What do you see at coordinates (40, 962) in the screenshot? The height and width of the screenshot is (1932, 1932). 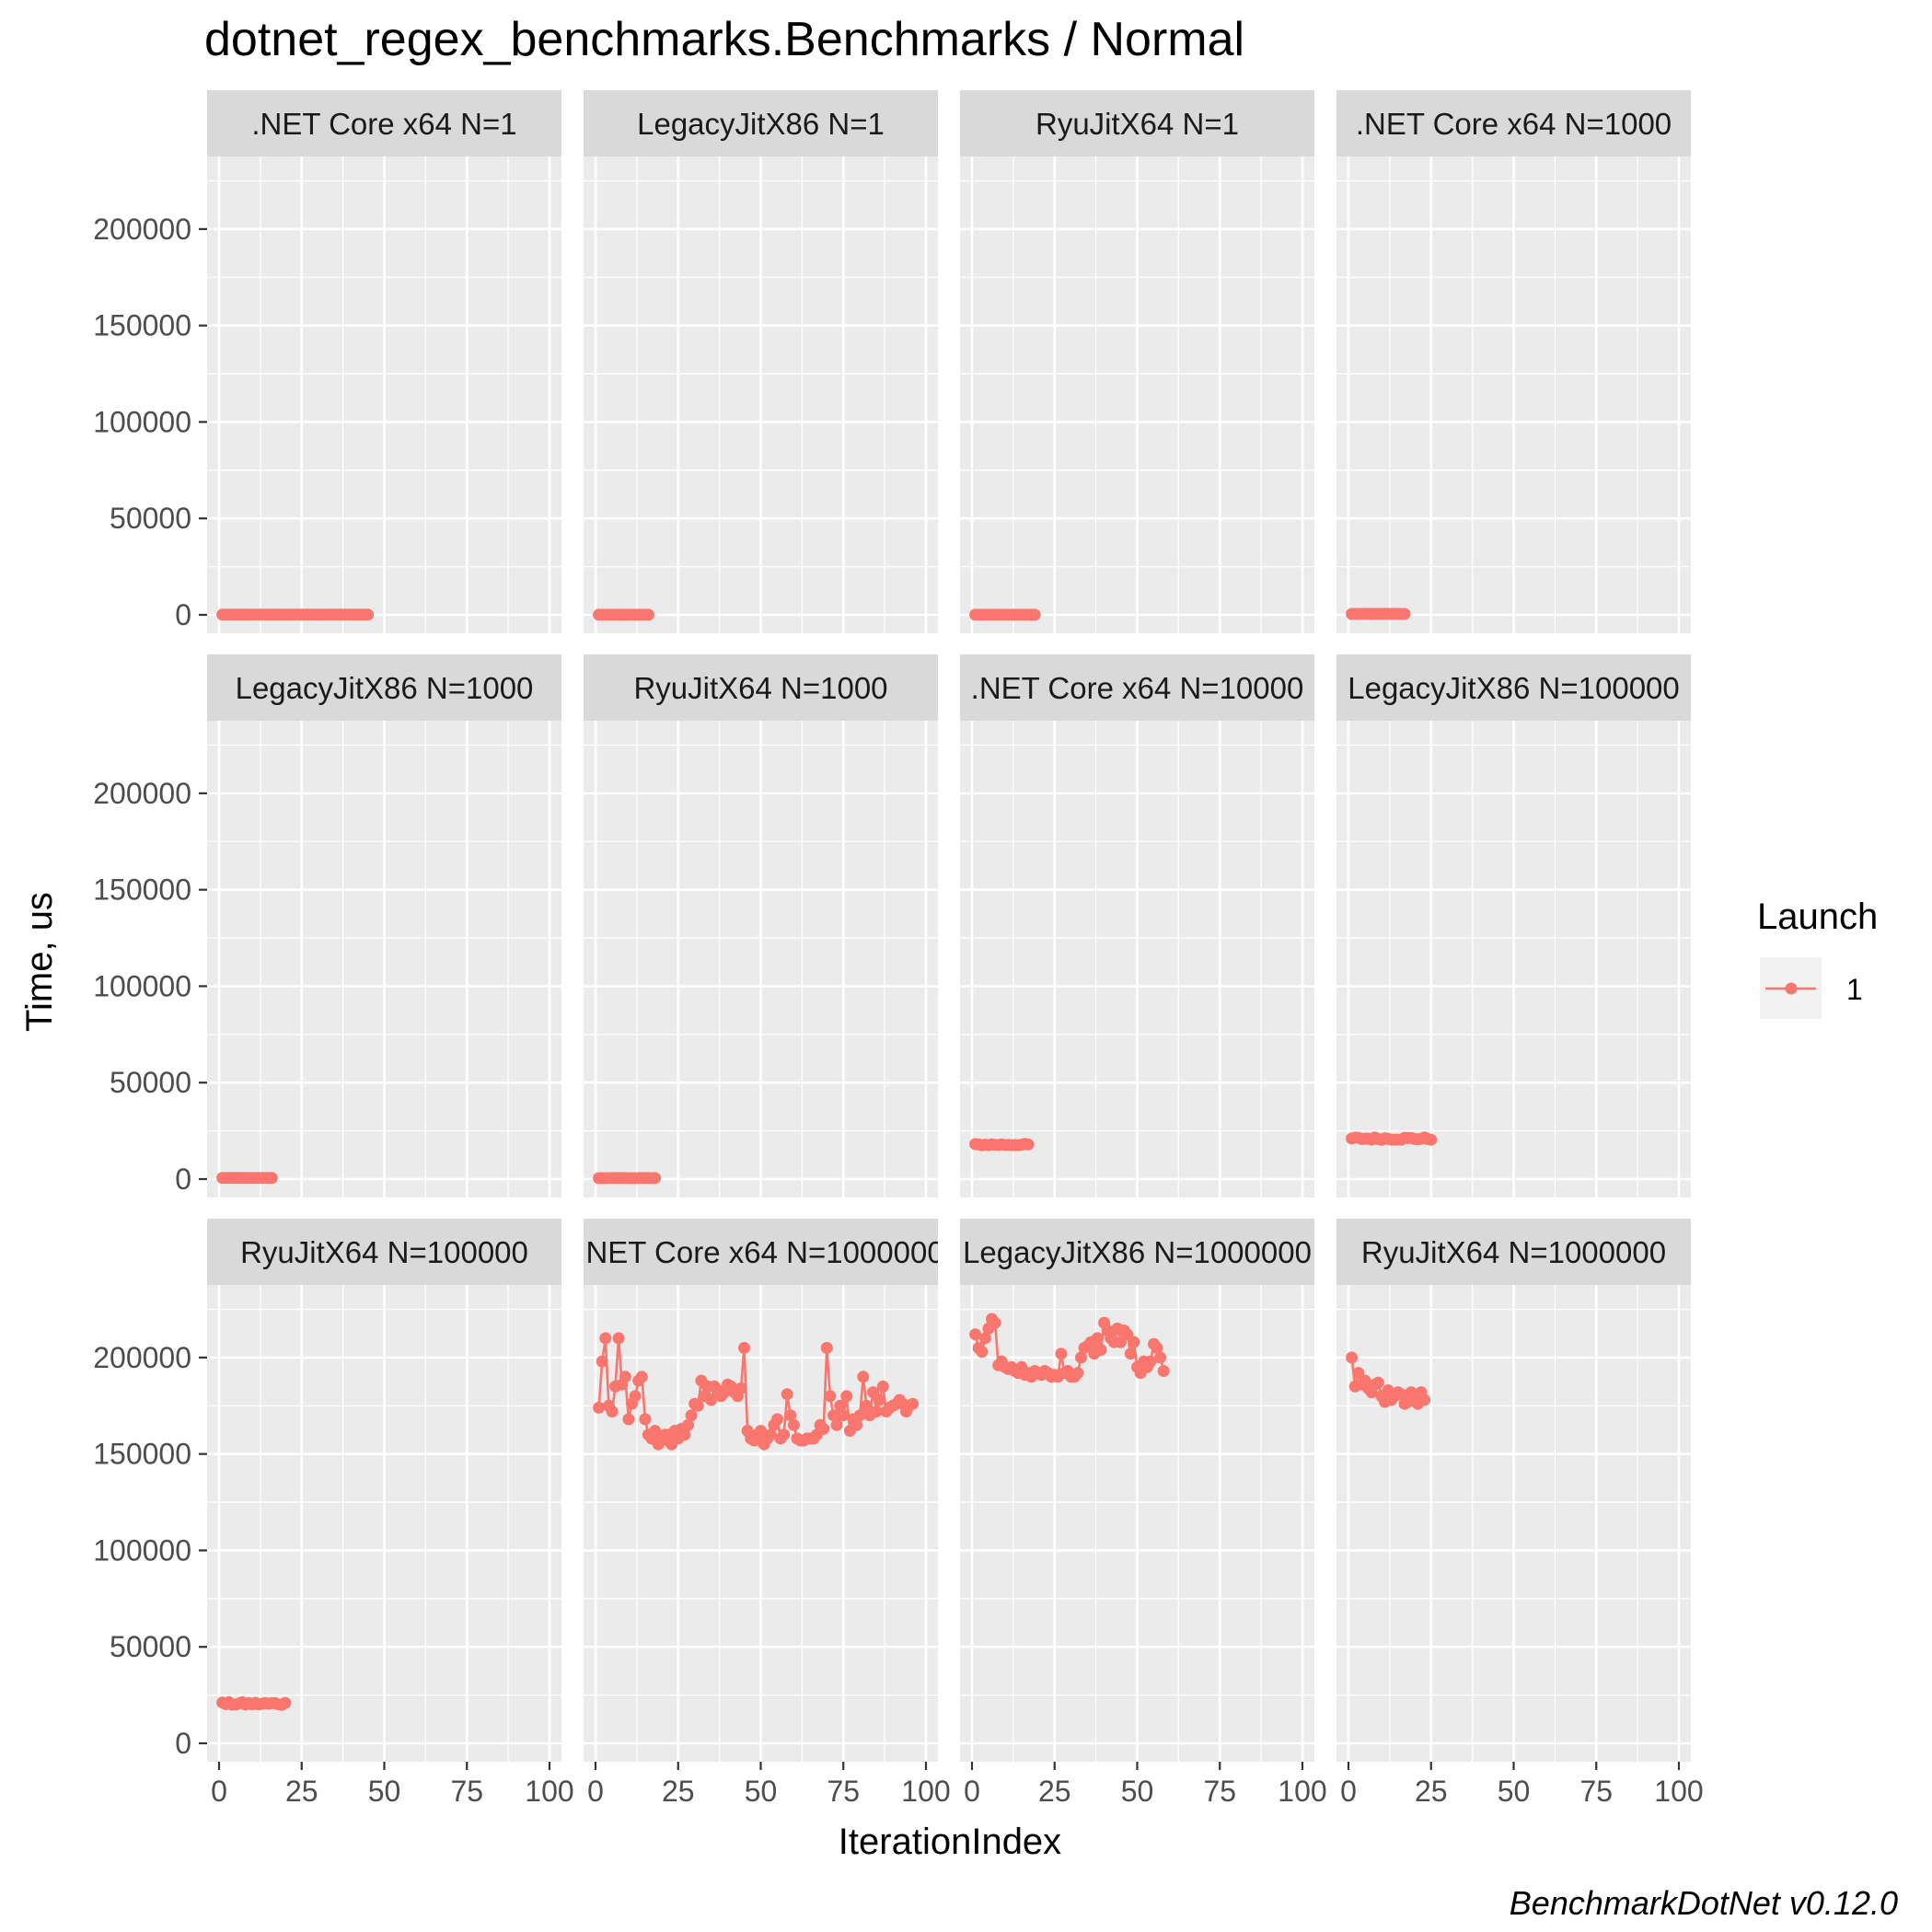 I see `y-axis-title: Time, us` at bounding box center [40, 962].